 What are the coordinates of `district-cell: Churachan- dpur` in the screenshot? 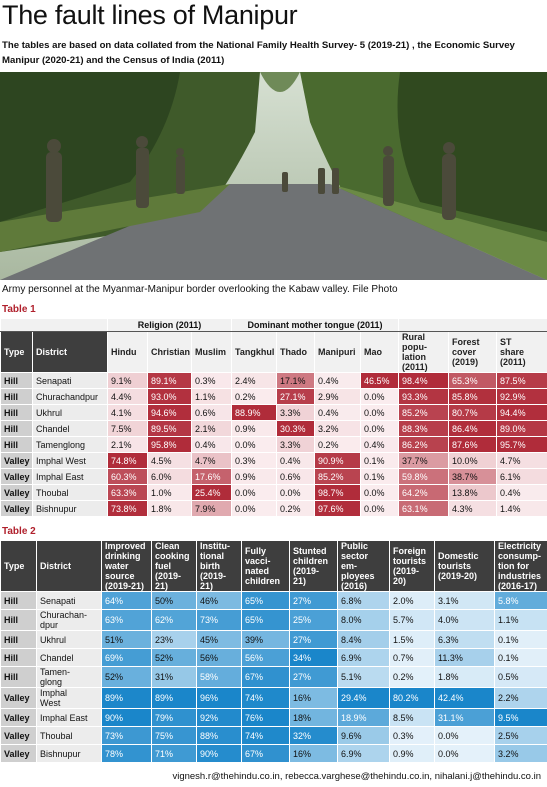 It's located at (69, 620).